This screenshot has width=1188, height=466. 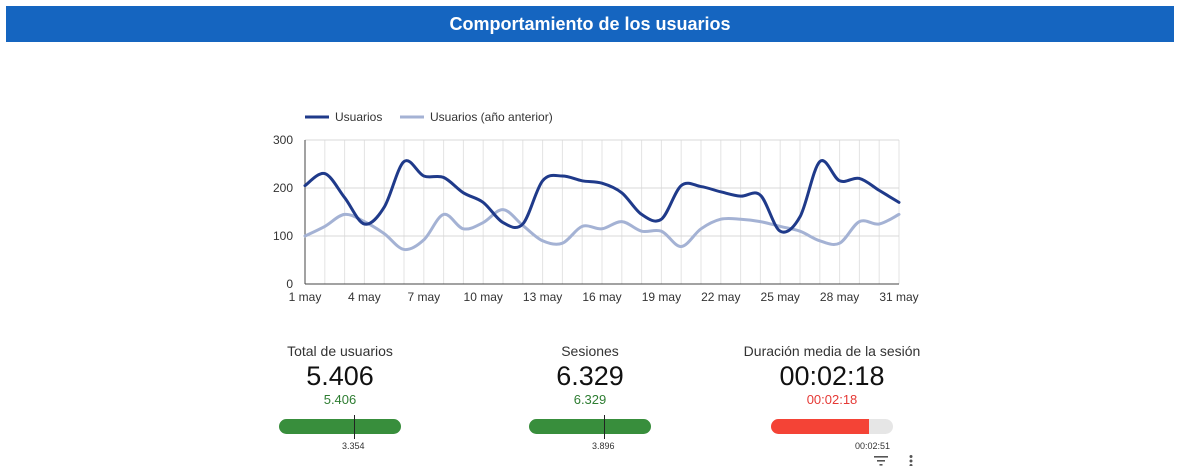 What do you see at coordinates (720, 297) in the screenshot?
I see `x-tick-label: 22 may` at bounding box center [720, 297].